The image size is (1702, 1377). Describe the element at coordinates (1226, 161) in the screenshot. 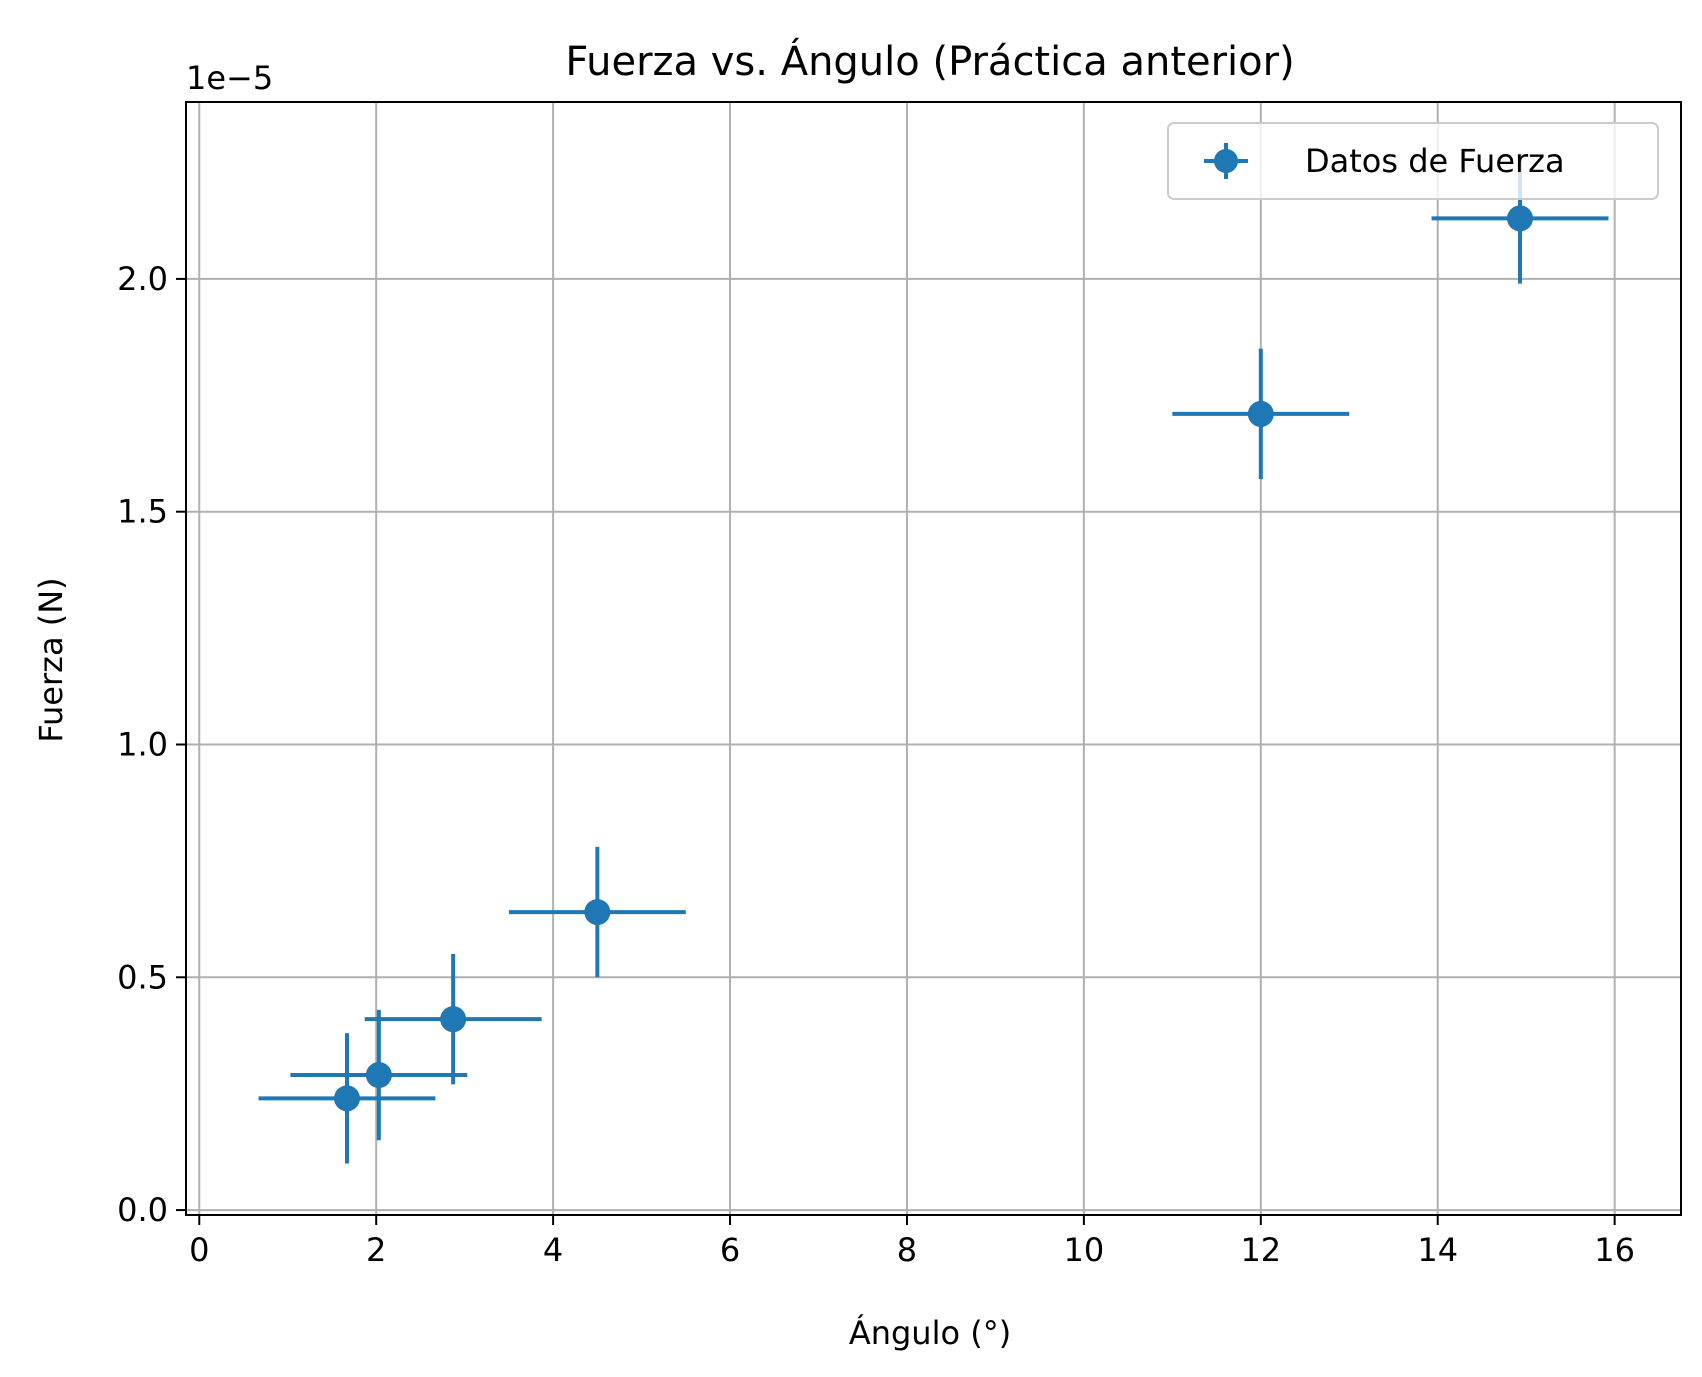

I see `legend-marker` at that location.